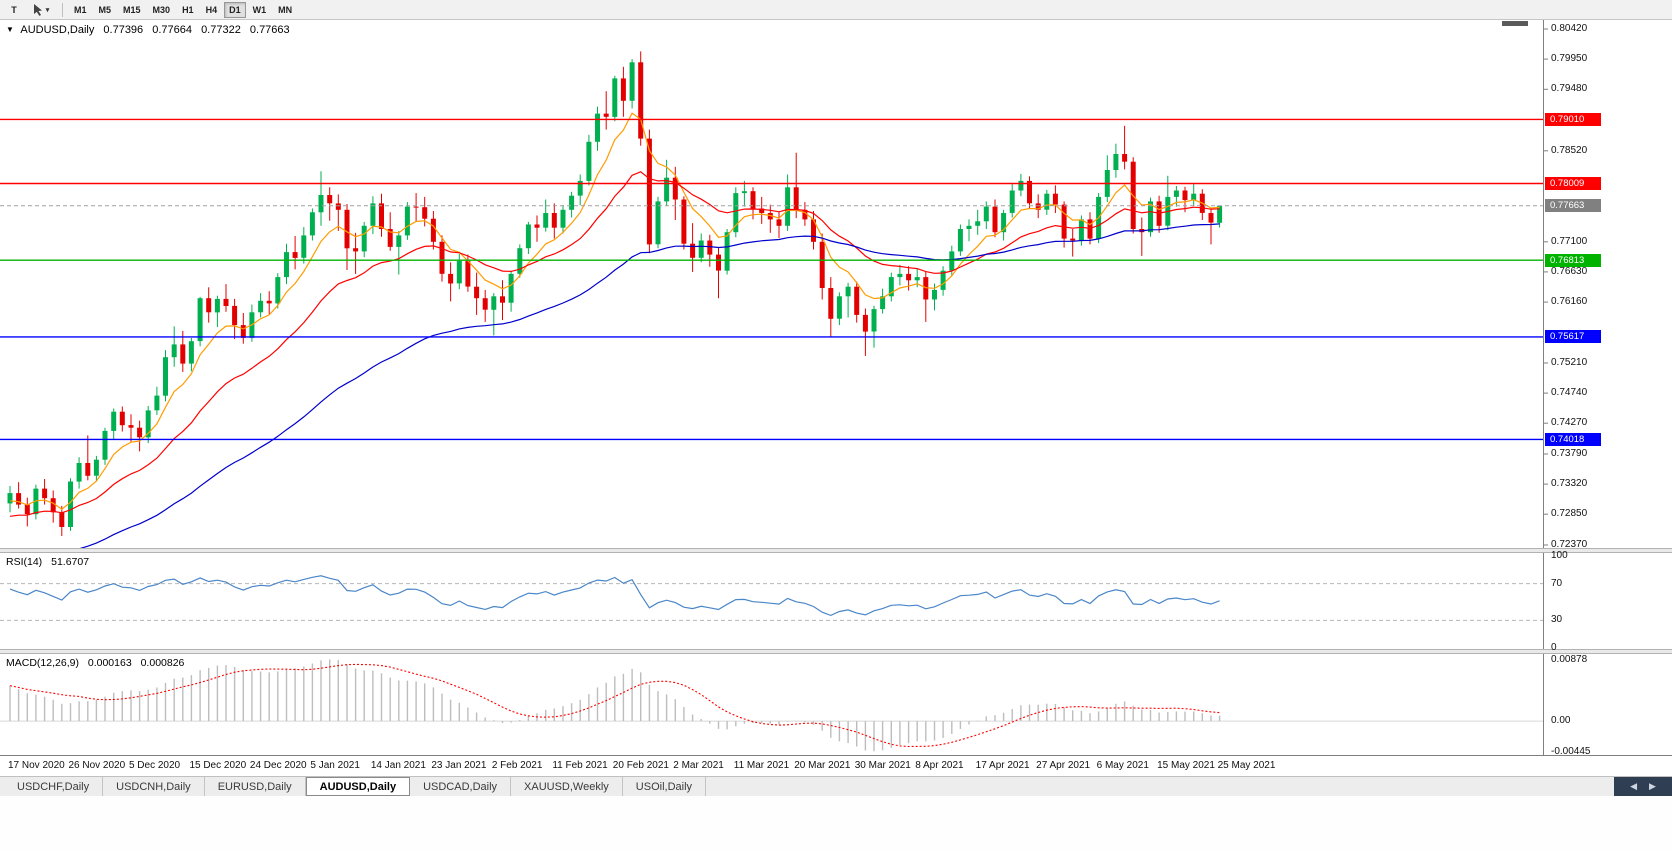 The image size is (1672, 851). What do you see at coordinates (42, 663) in the screenshot?
I see `macd-name: MACD(12,26,9)` at bounding box center [42, 663].